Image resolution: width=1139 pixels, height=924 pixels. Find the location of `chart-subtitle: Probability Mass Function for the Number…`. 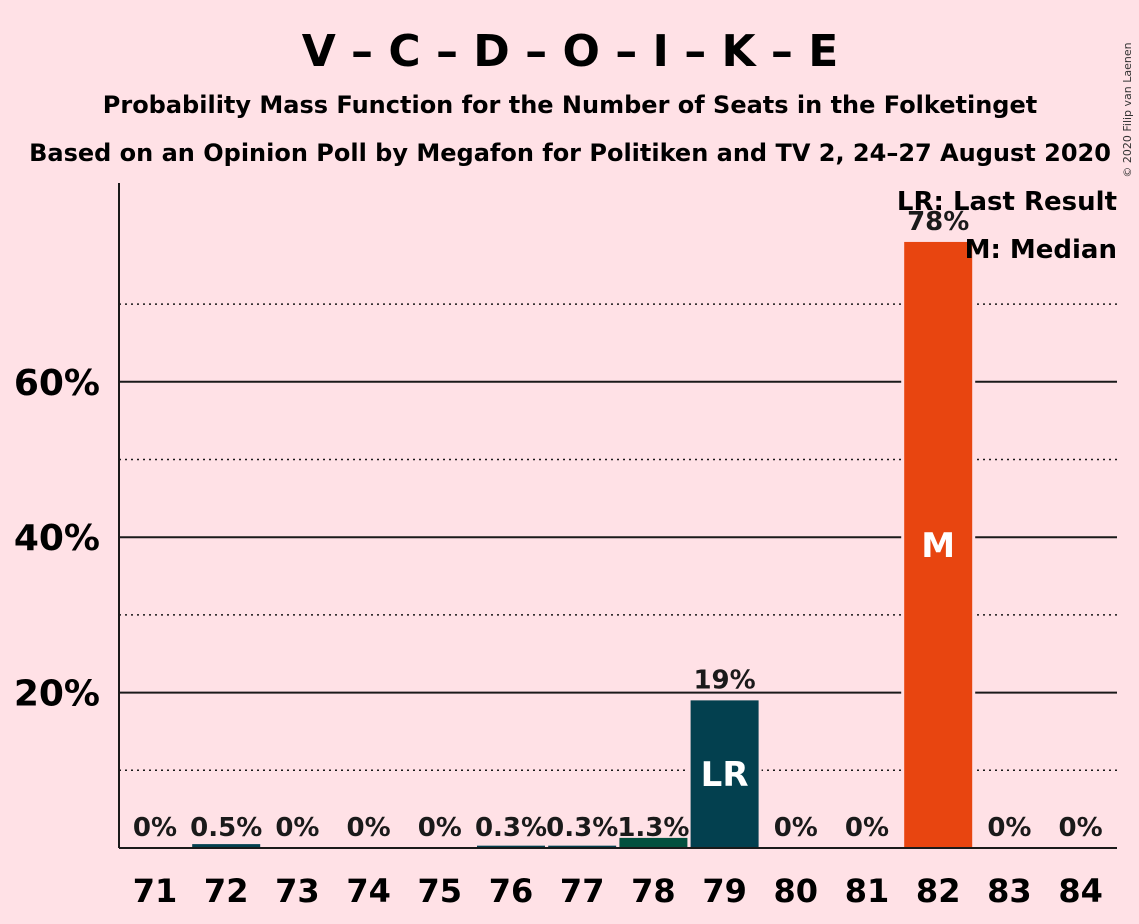

chart-subtitle: Probability Mass Function for the Number… is located at coordinates (570, 105).